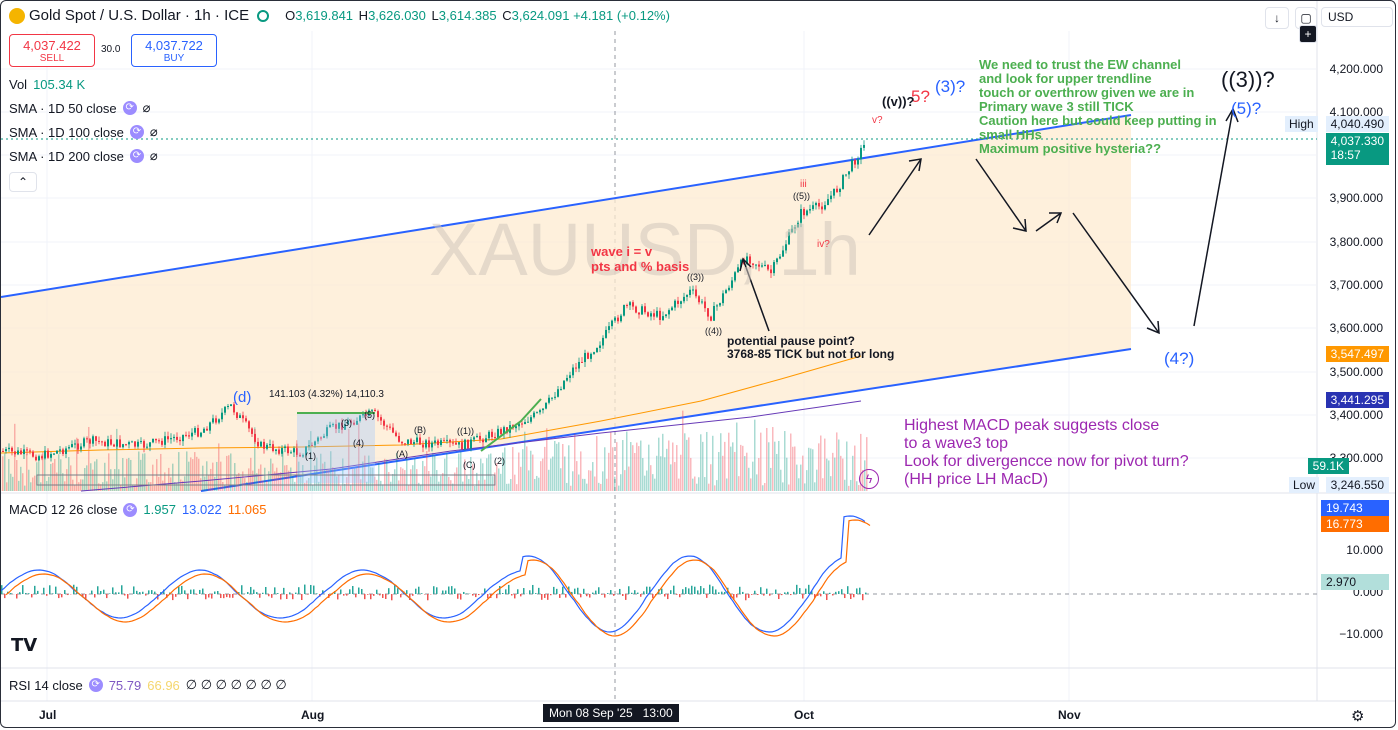 The width and height of the screenshot is (1398, 730). Describe the element at coordinates (1306, 18) in the screenshot. I see `screenshot-icon: ▢` at that location.